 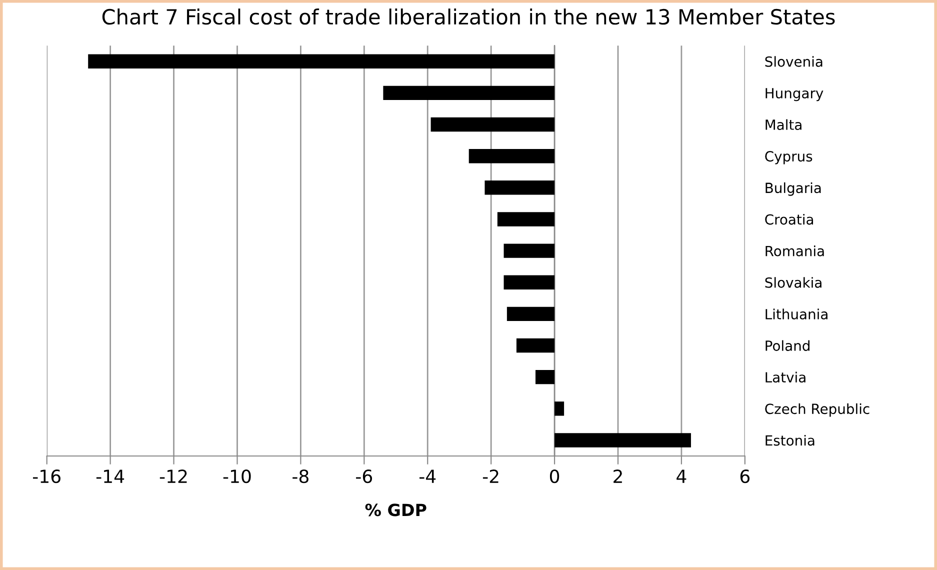 I want to click on y-tick-label: Hungary, so click(x=795, y=95).